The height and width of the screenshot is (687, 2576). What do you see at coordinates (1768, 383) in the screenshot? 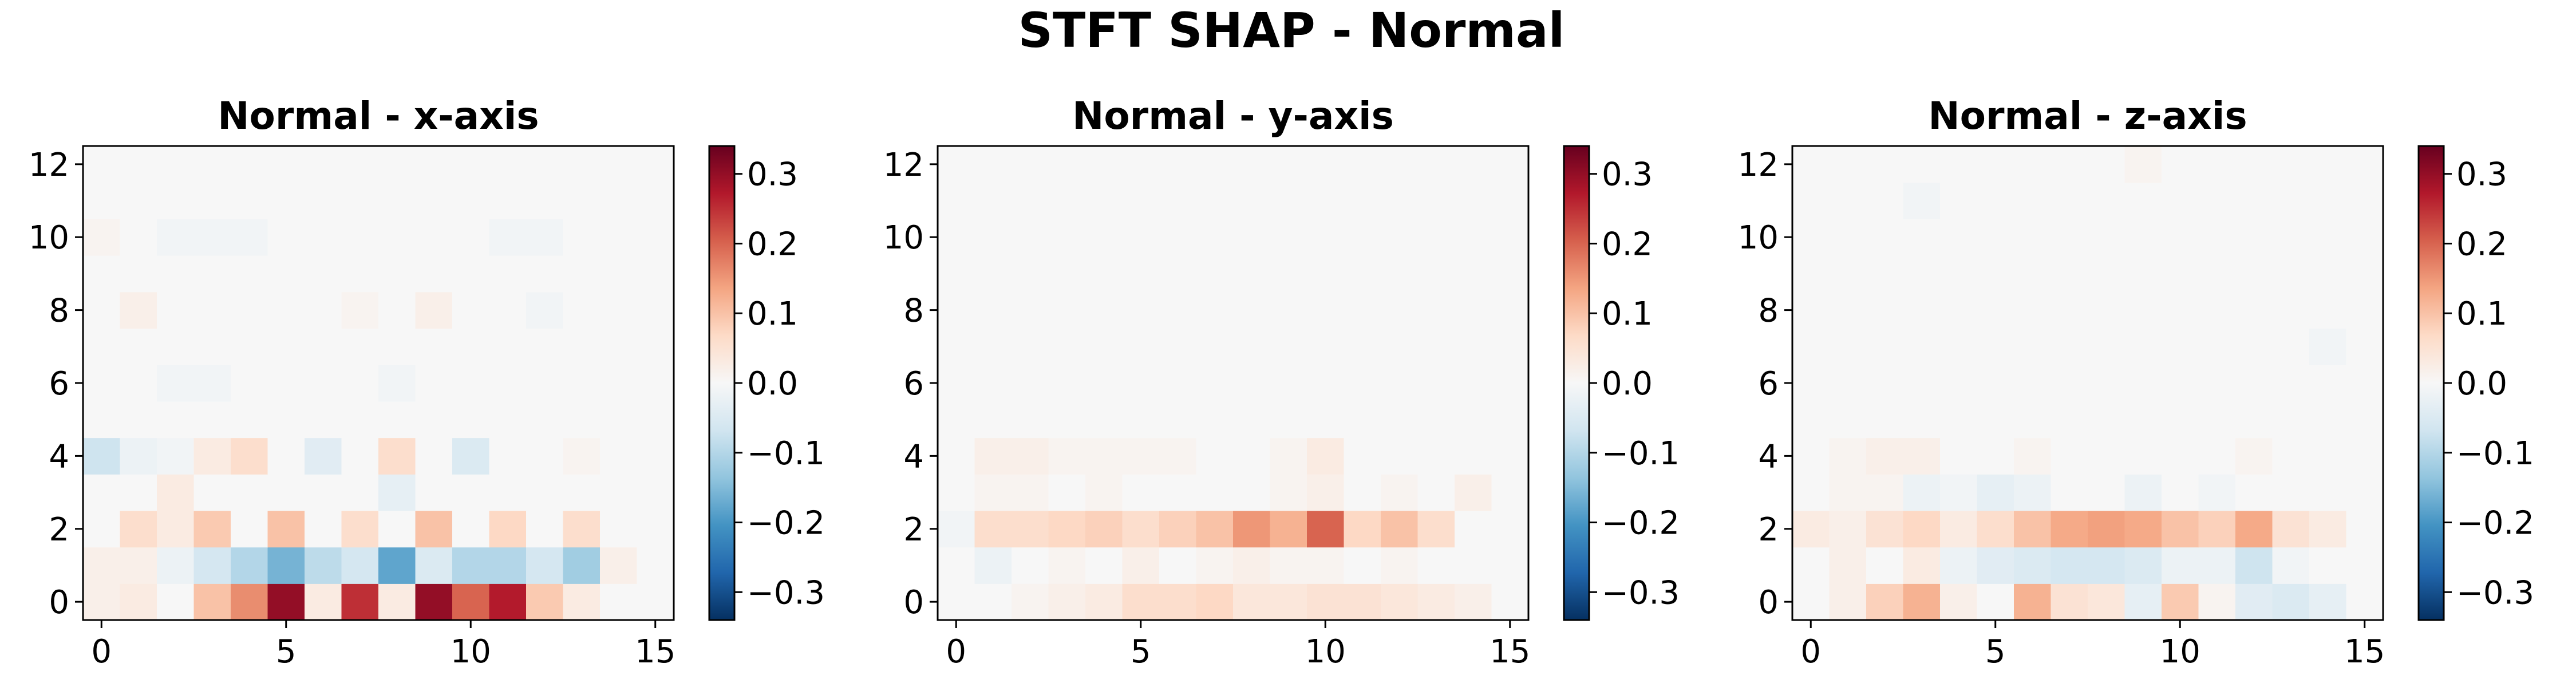
I see `y-tick-label: 6` at bounding box center [1768, 383].